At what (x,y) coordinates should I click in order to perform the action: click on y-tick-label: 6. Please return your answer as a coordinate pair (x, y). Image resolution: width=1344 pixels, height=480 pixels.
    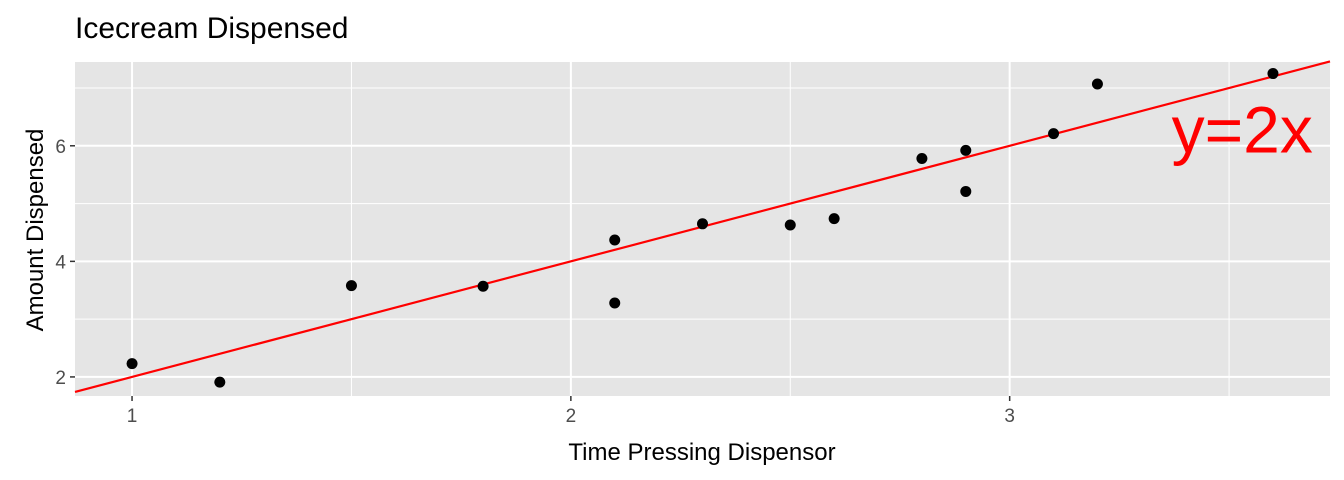
    Looking at the image, I should click on (60, 147).